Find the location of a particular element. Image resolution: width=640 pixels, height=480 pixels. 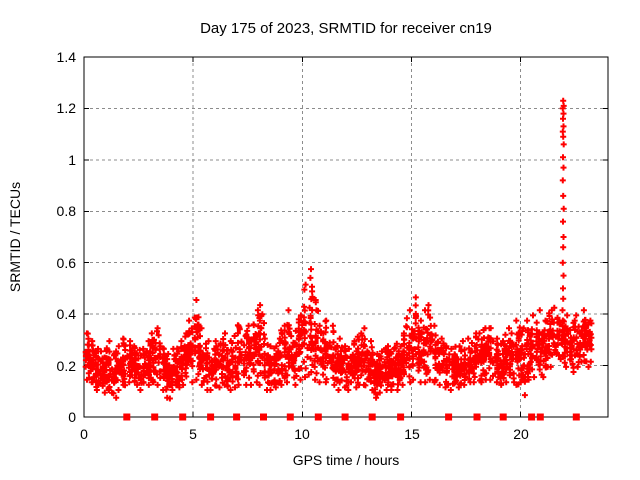

y-tick-label: 0.2 is located at coordinates (66, 366).